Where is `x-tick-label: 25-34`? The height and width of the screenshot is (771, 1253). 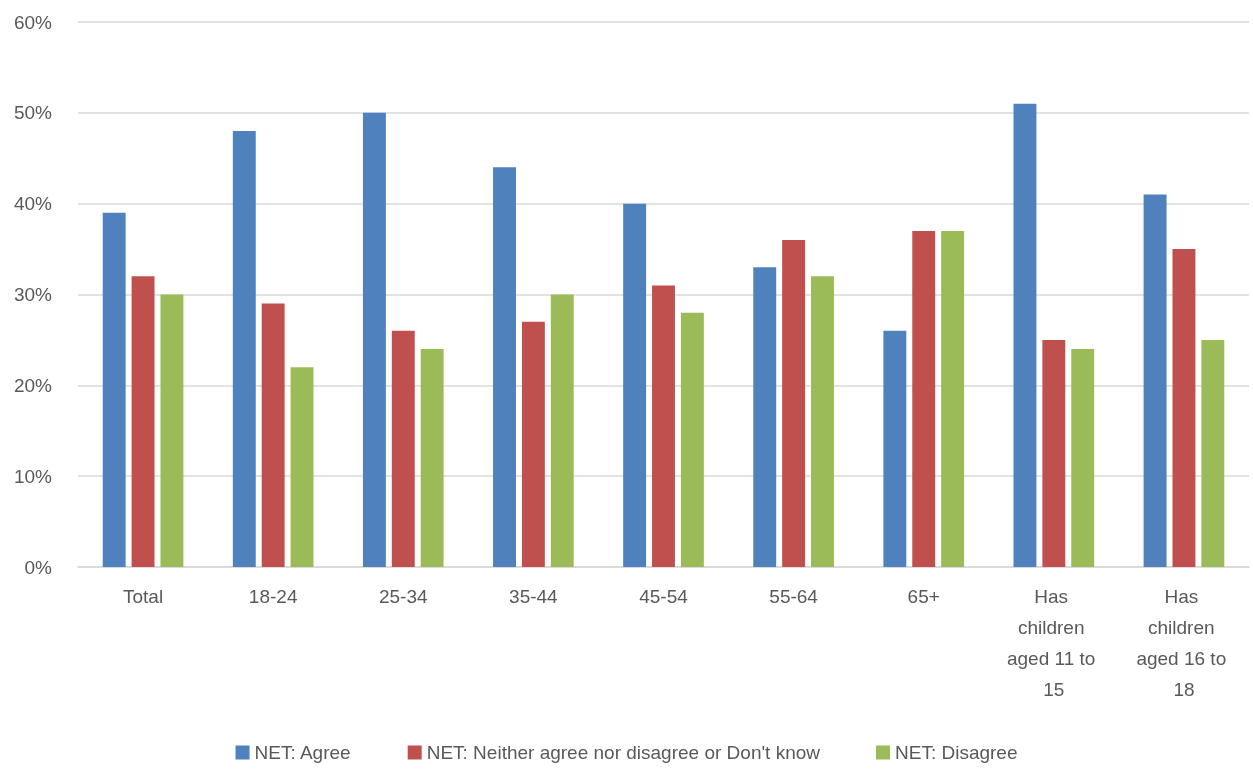 x-tick-label: 25-34 is located at coordinates (403, 596).